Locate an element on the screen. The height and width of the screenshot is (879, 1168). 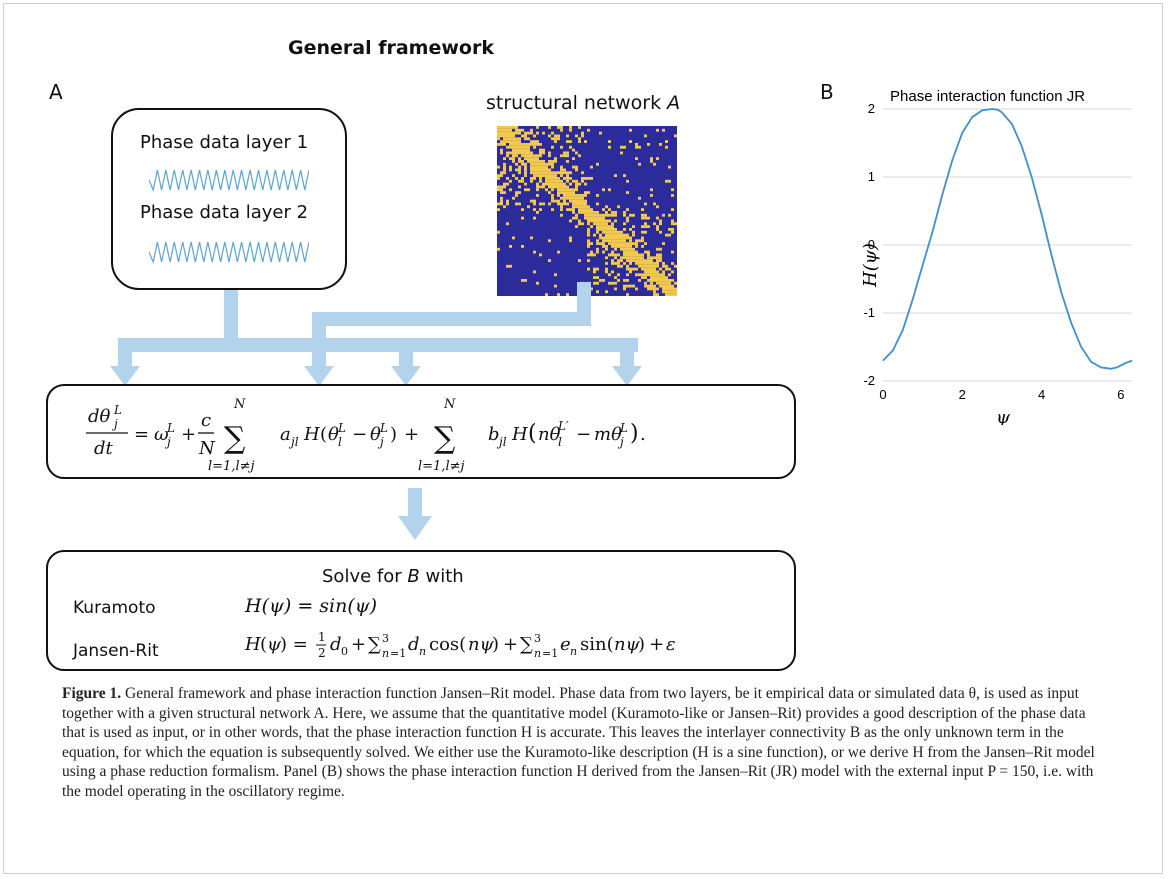
svg-text: 2 is located at coordinates (322, 653).